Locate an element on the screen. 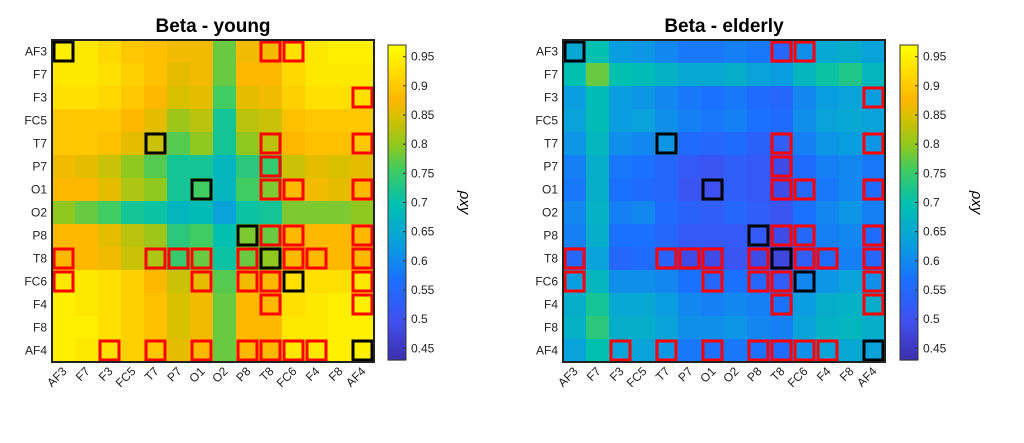  colorbar-tick-label: 0.7 is located at coordinates (419, 203).